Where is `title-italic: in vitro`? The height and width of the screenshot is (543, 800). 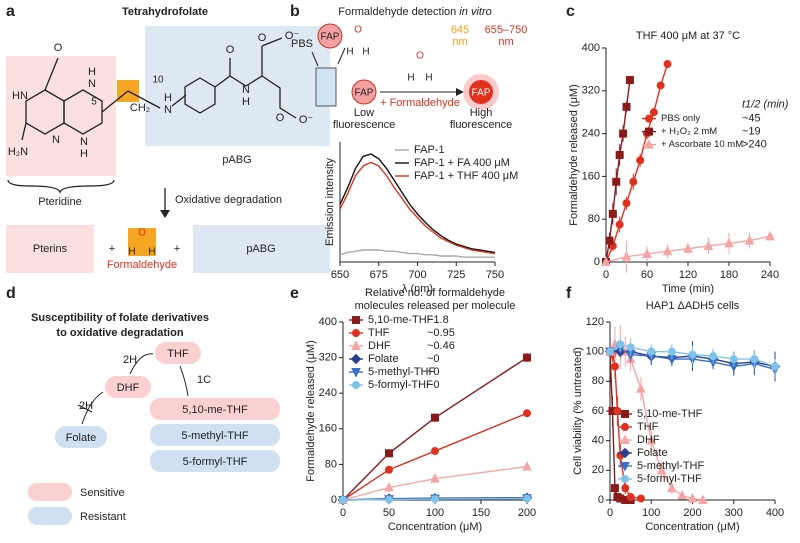
title-italic: in vitro is located at coordinates (475, 12).